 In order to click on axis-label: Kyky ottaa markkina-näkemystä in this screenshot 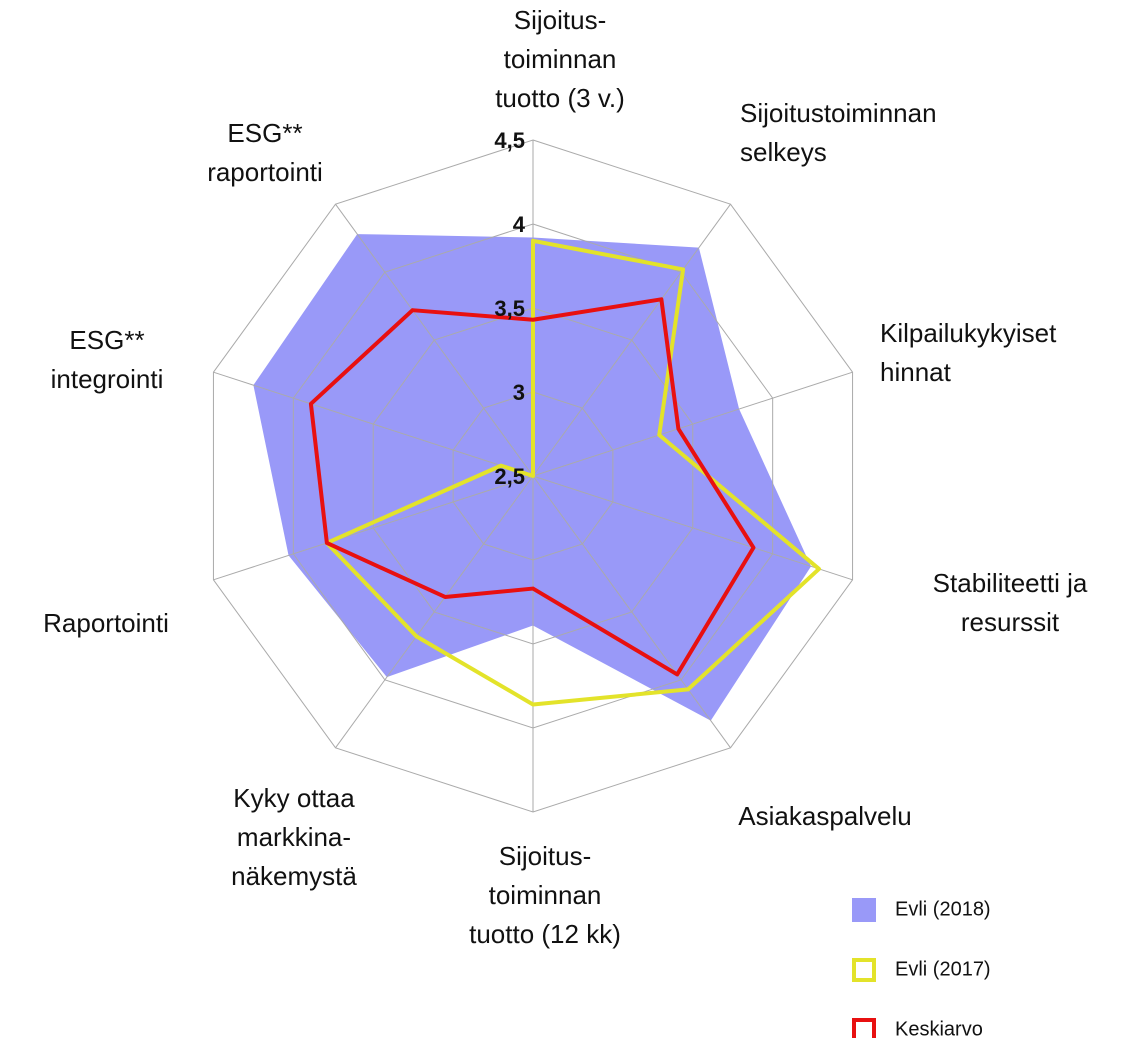, I will do `click(294, 837)`.